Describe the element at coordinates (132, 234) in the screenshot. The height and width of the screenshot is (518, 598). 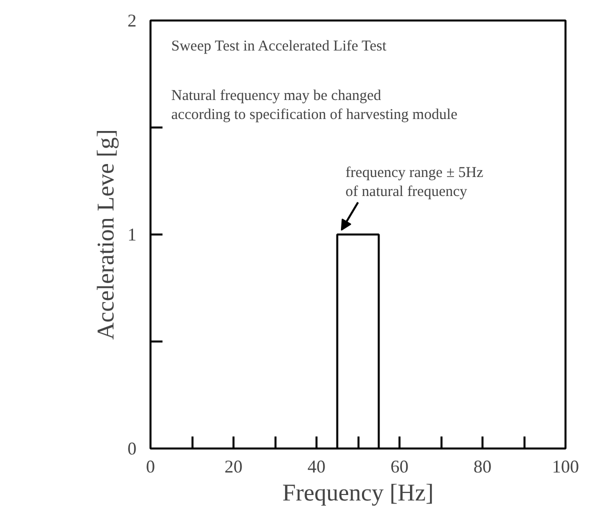
I see `y-tick-label: 1` at that location.